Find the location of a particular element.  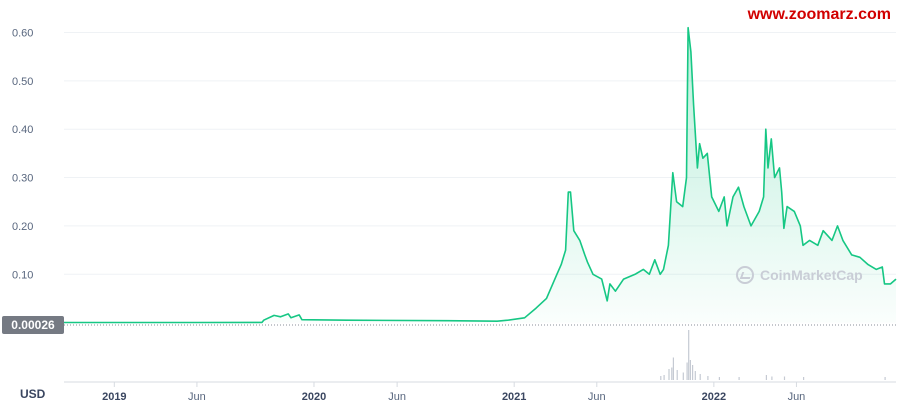

currency-label: USD is located at coordinates (33, 394).